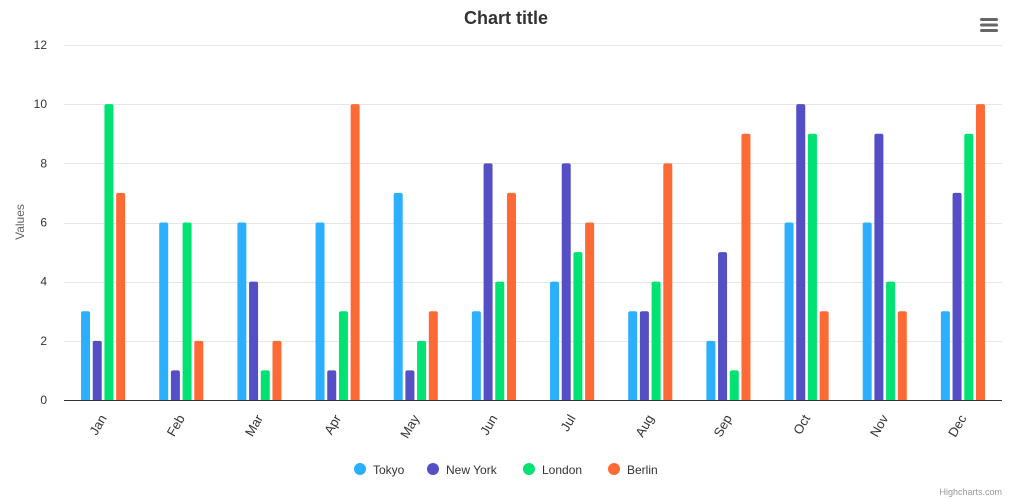  What do you see at coordinates (511, 296) in the screenshot?
I see `bar-berlin-jun` at bounding box center [511, 296].